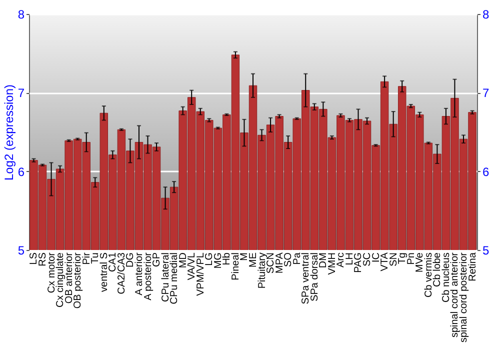 This screenshot has height=350, width=500. I want to click on x-tick-label: DM, so click(324, 260).